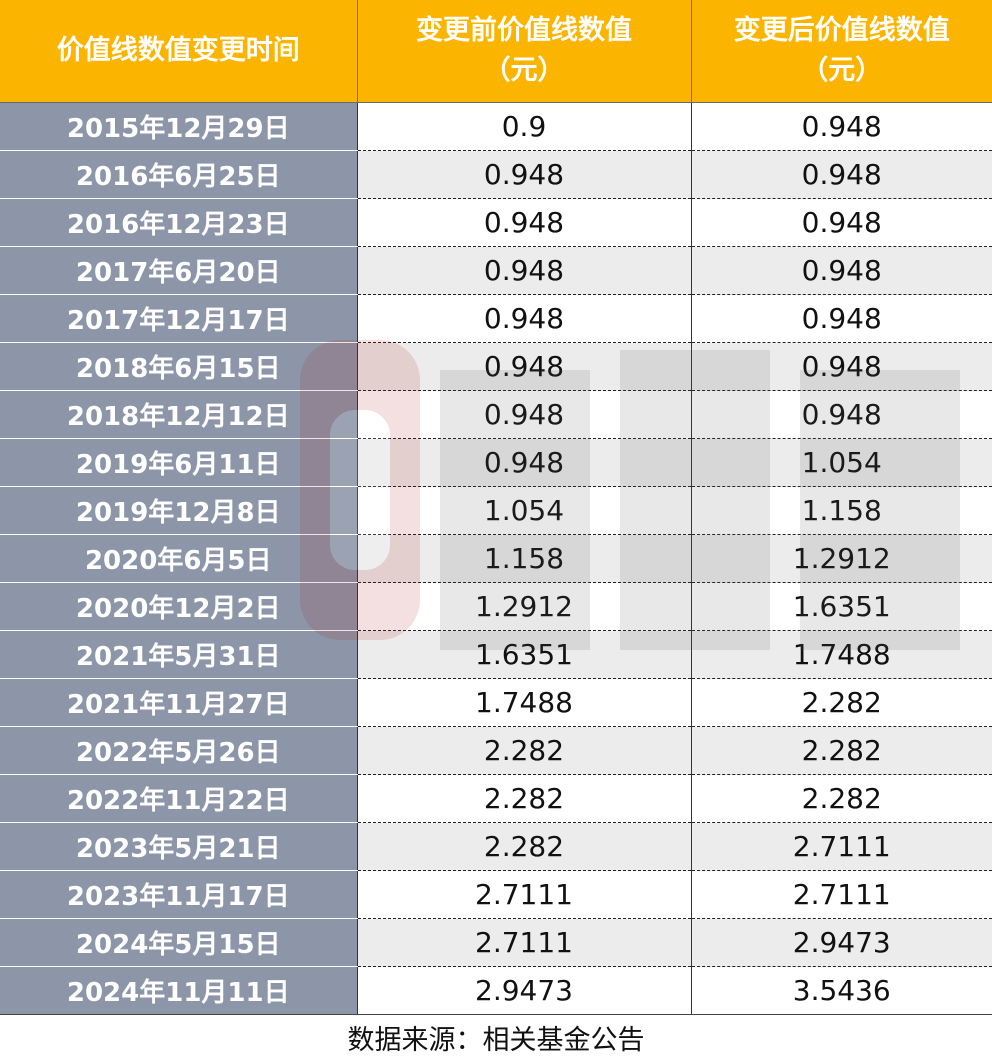  What do you see at coordinates (179, 846) in the screenshot?
I see `change-date-cell: 2023年5月21日` at bounding box center [179, 846].